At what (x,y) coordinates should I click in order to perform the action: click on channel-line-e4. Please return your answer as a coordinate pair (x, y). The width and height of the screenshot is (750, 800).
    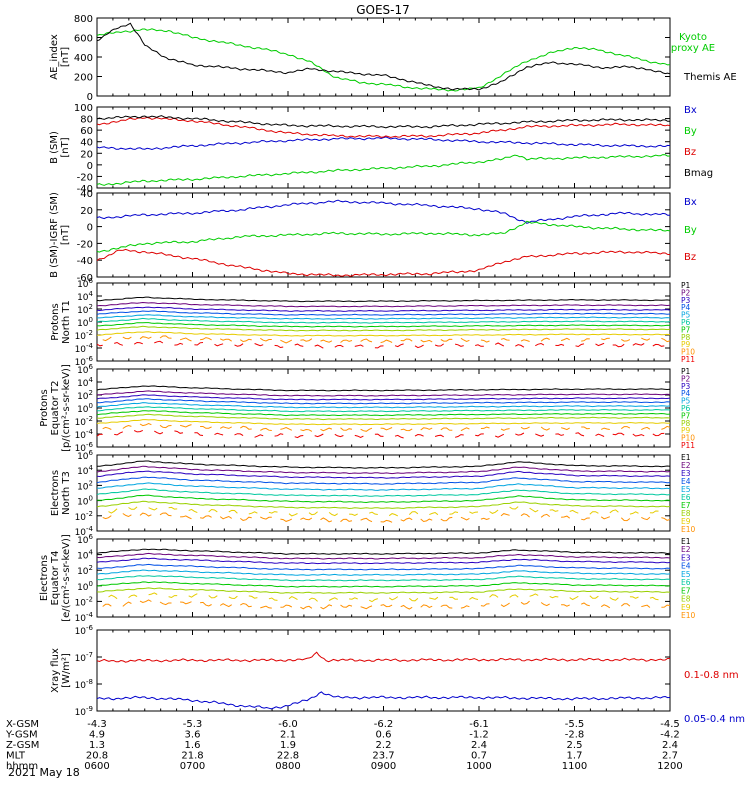
    Looking at the image, I should click on (383, 480).